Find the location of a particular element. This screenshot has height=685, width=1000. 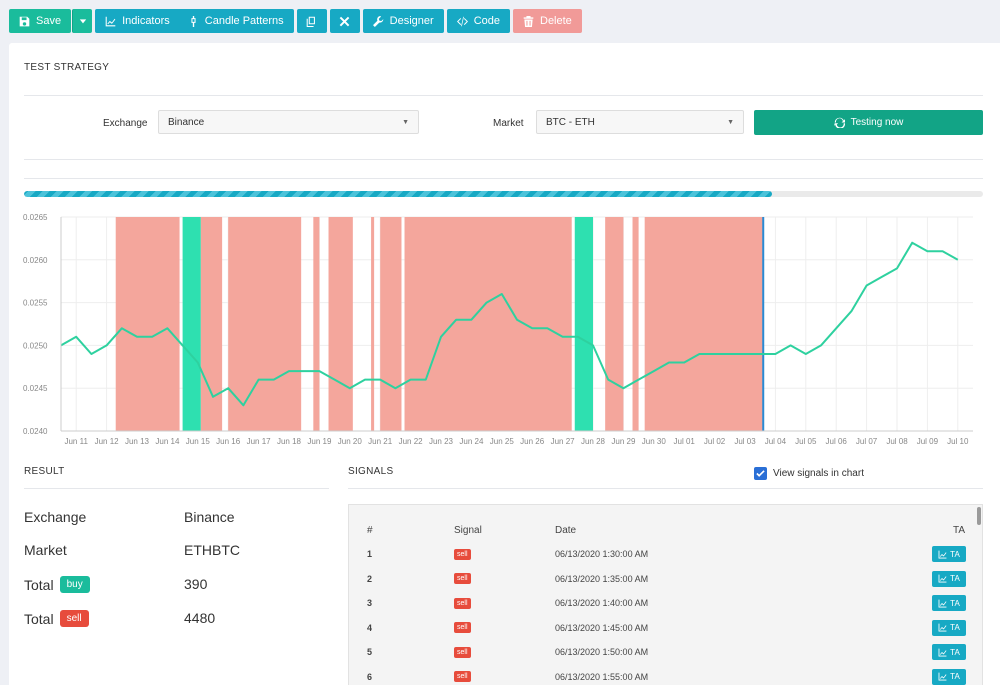

x-tick-label: Jun 24 is located at coordinates (471, 441).